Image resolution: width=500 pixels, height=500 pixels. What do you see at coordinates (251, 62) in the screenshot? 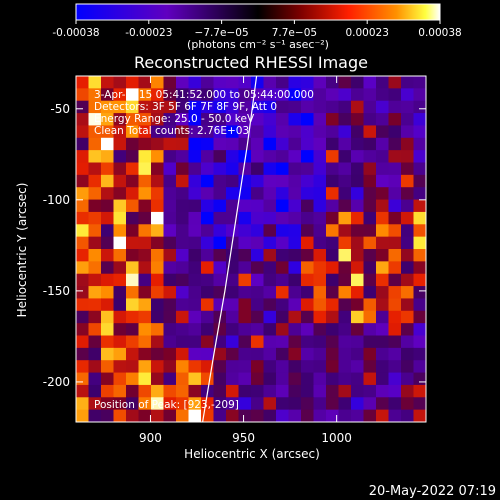
I see `chart-title: Reconstructed RHESSI Image` at bounding box center [251, 62].